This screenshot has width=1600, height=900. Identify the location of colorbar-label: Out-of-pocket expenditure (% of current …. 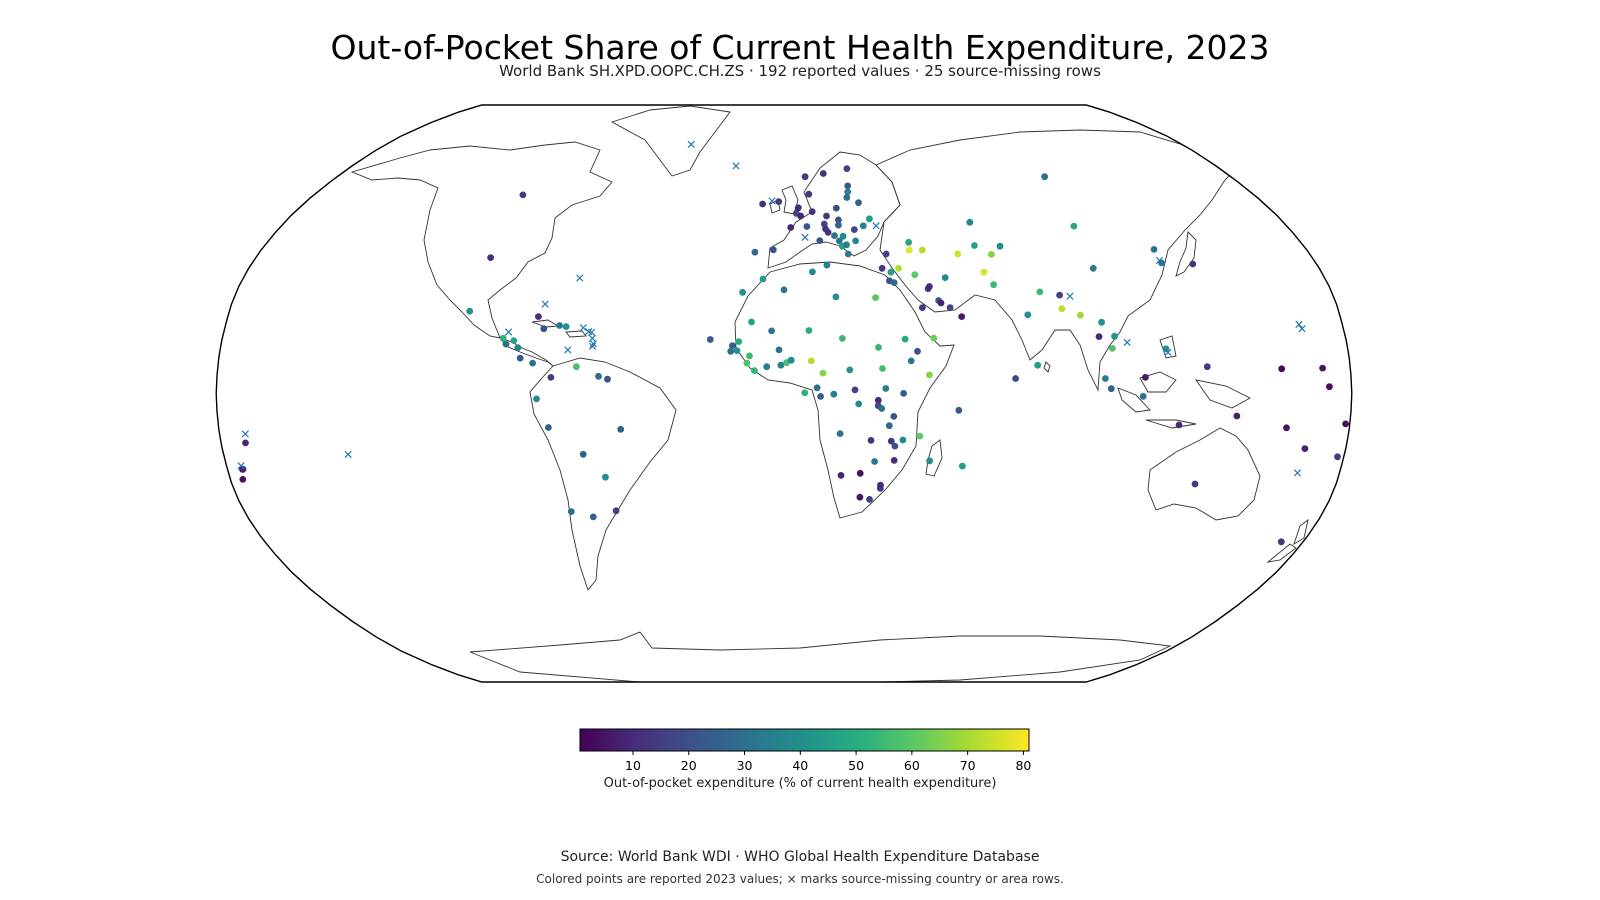
(800, 783).